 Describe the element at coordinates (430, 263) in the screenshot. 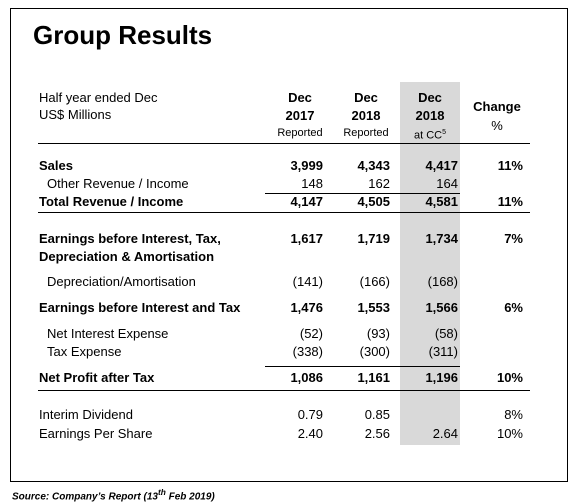

I see `cc-column-shade` at that location.